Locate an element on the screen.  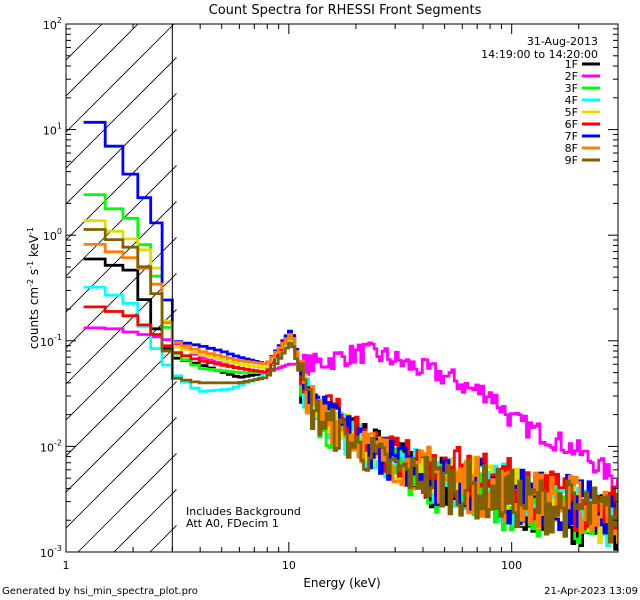
x-tick-label: 100 is located at coordinates (511, 565).